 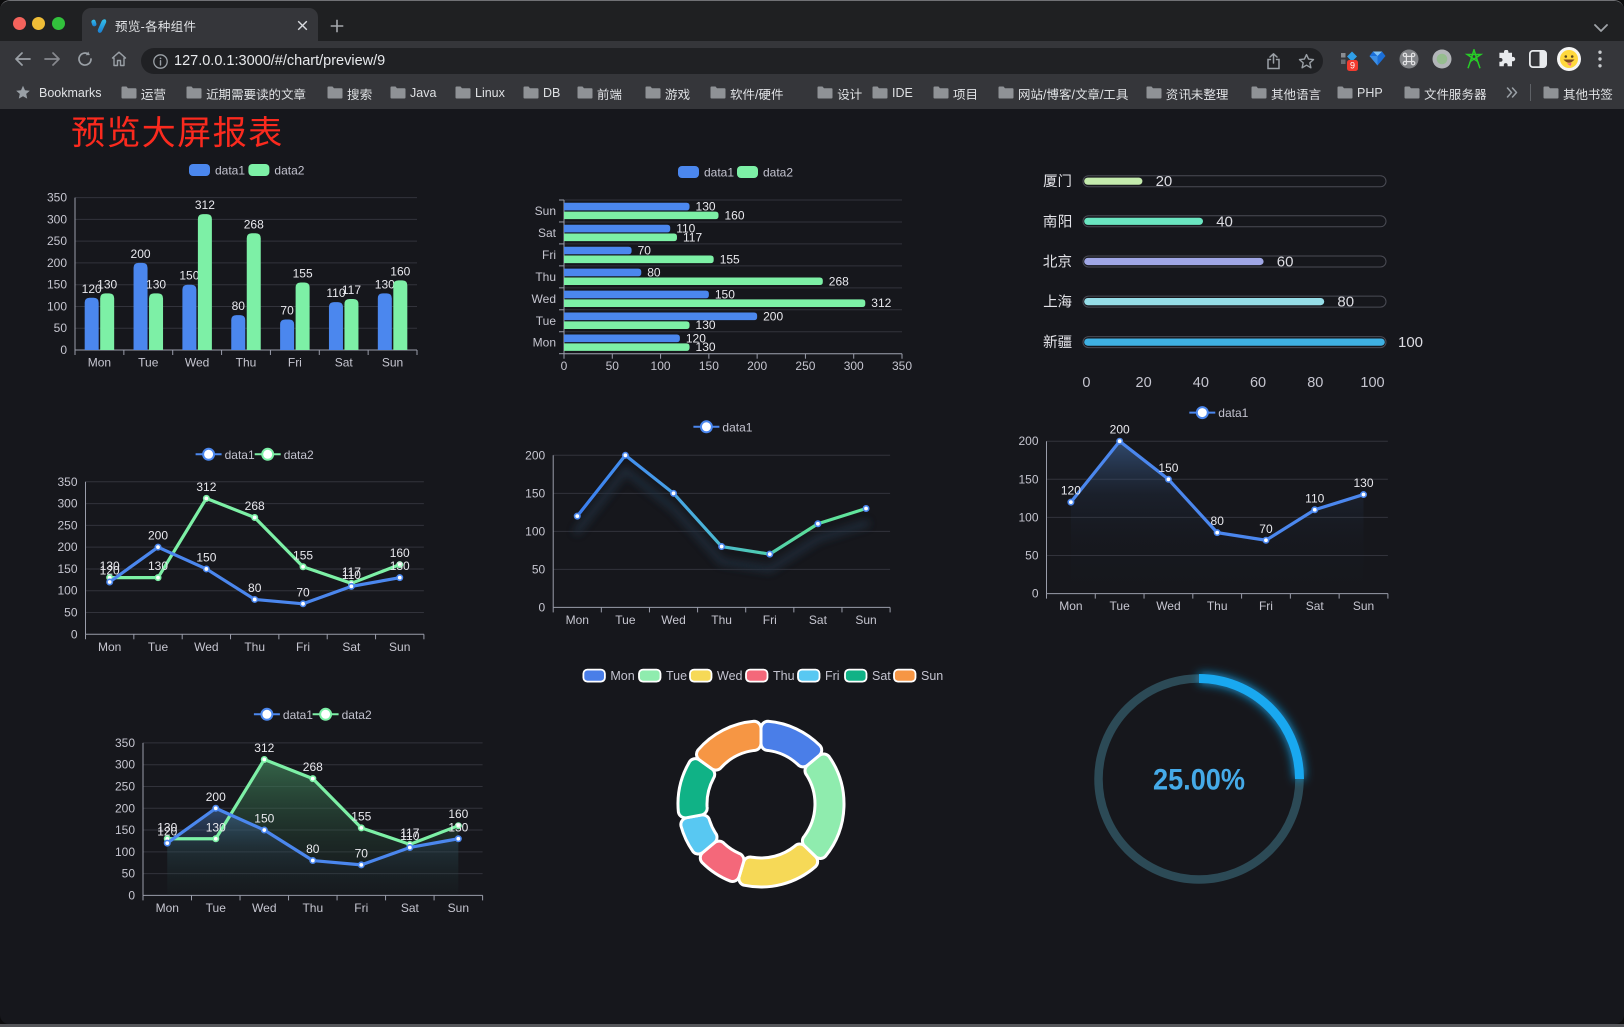 I want to click on svg-text: 155, so click(x=303, y=274).